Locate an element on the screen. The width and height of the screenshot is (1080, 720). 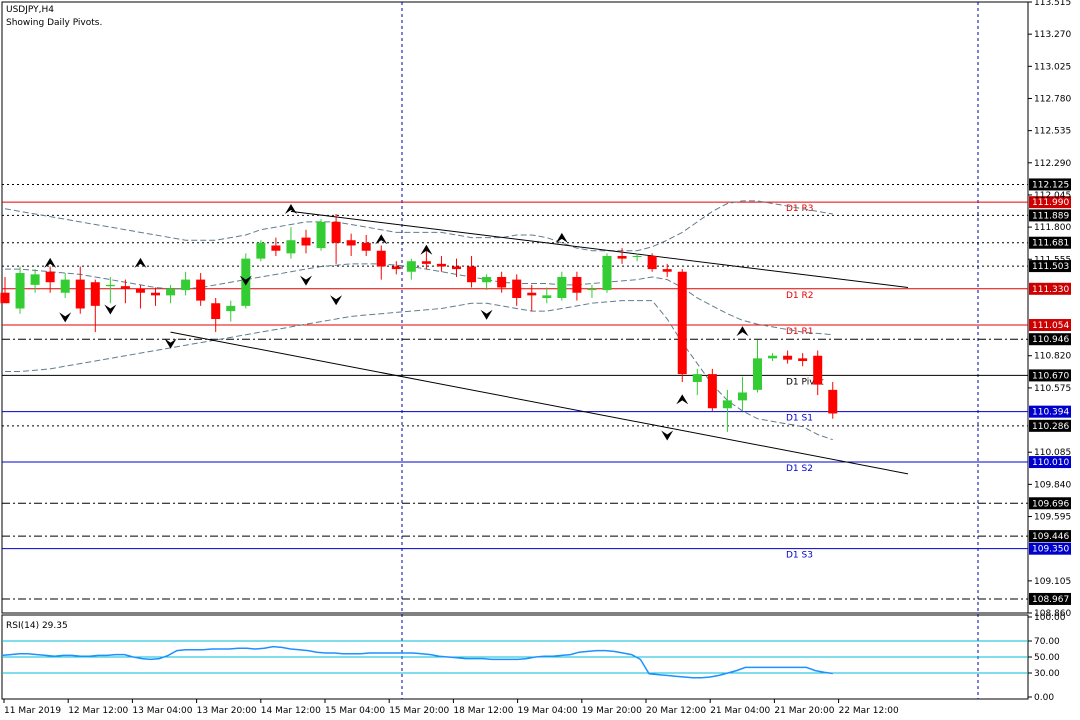
time-tick-label: 21 Mar 04:00 is located at coordinates (740, 711).